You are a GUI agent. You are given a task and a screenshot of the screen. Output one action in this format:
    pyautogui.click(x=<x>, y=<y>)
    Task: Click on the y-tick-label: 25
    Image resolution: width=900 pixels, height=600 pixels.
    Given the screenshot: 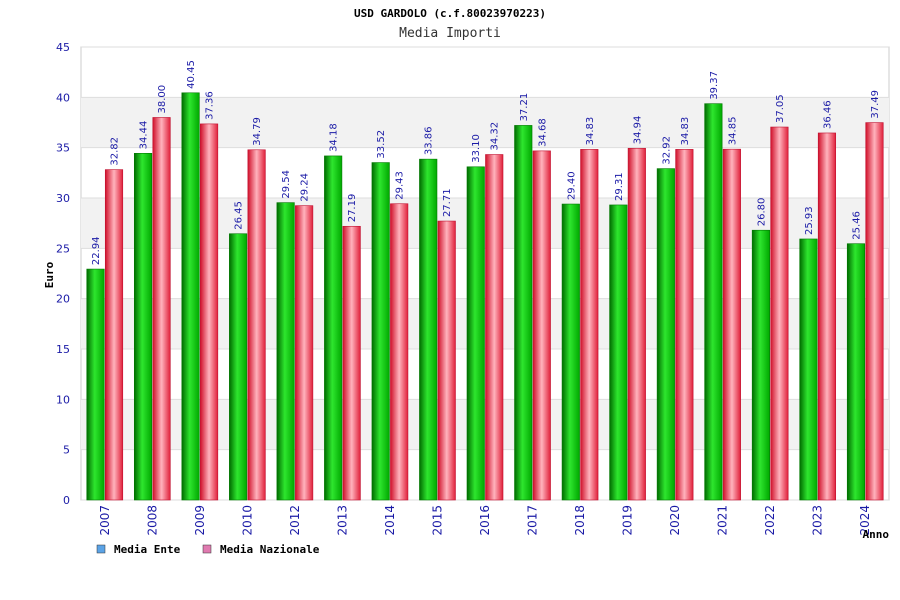 What is the action you would take?
    pyautogui.click(x=63, y=248)
    